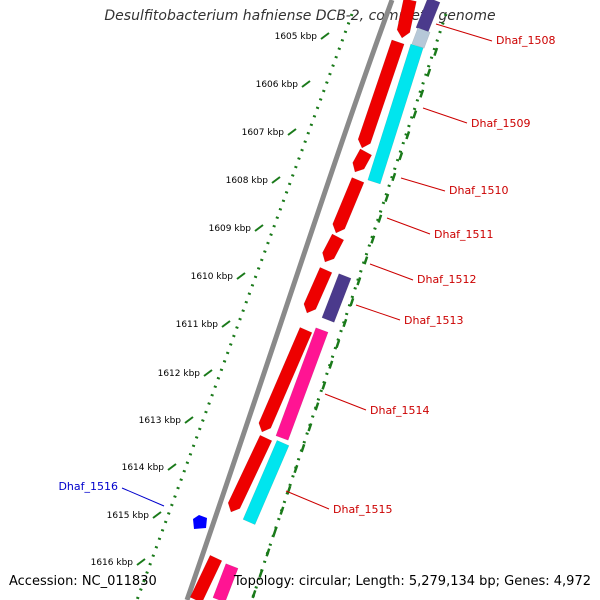 The image size is (600, 600). Describe the element at coordinates (179, 374) in the screenshot. I see `tick-label: 1612 kbp` at that location.